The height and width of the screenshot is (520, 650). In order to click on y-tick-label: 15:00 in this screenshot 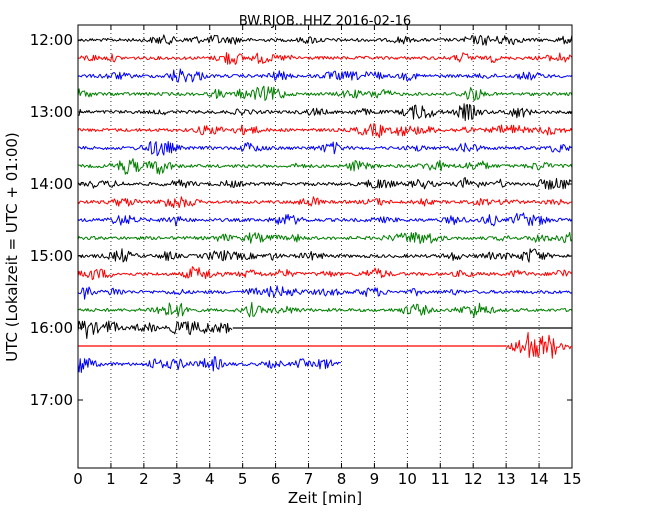, I will do `click(51, 256)`.